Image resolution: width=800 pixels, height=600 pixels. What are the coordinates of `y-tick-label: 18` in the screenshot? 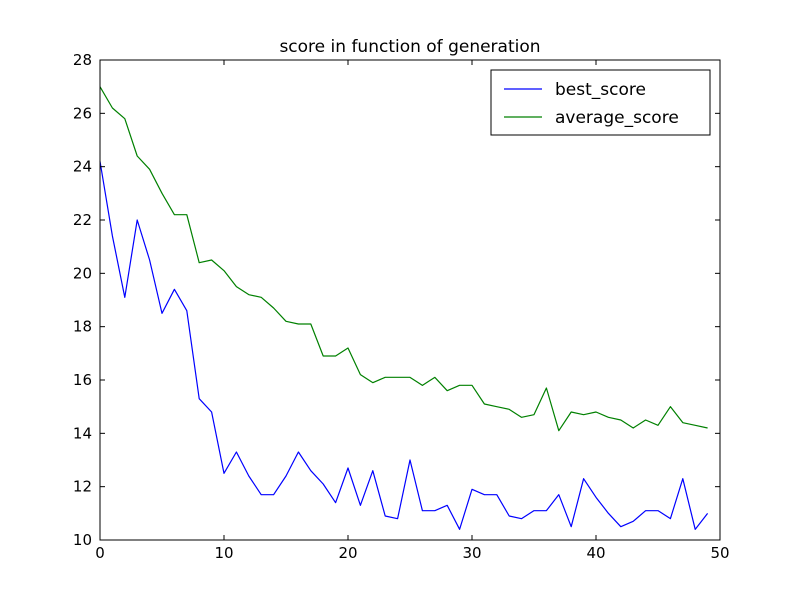 It's located at (82, 327).